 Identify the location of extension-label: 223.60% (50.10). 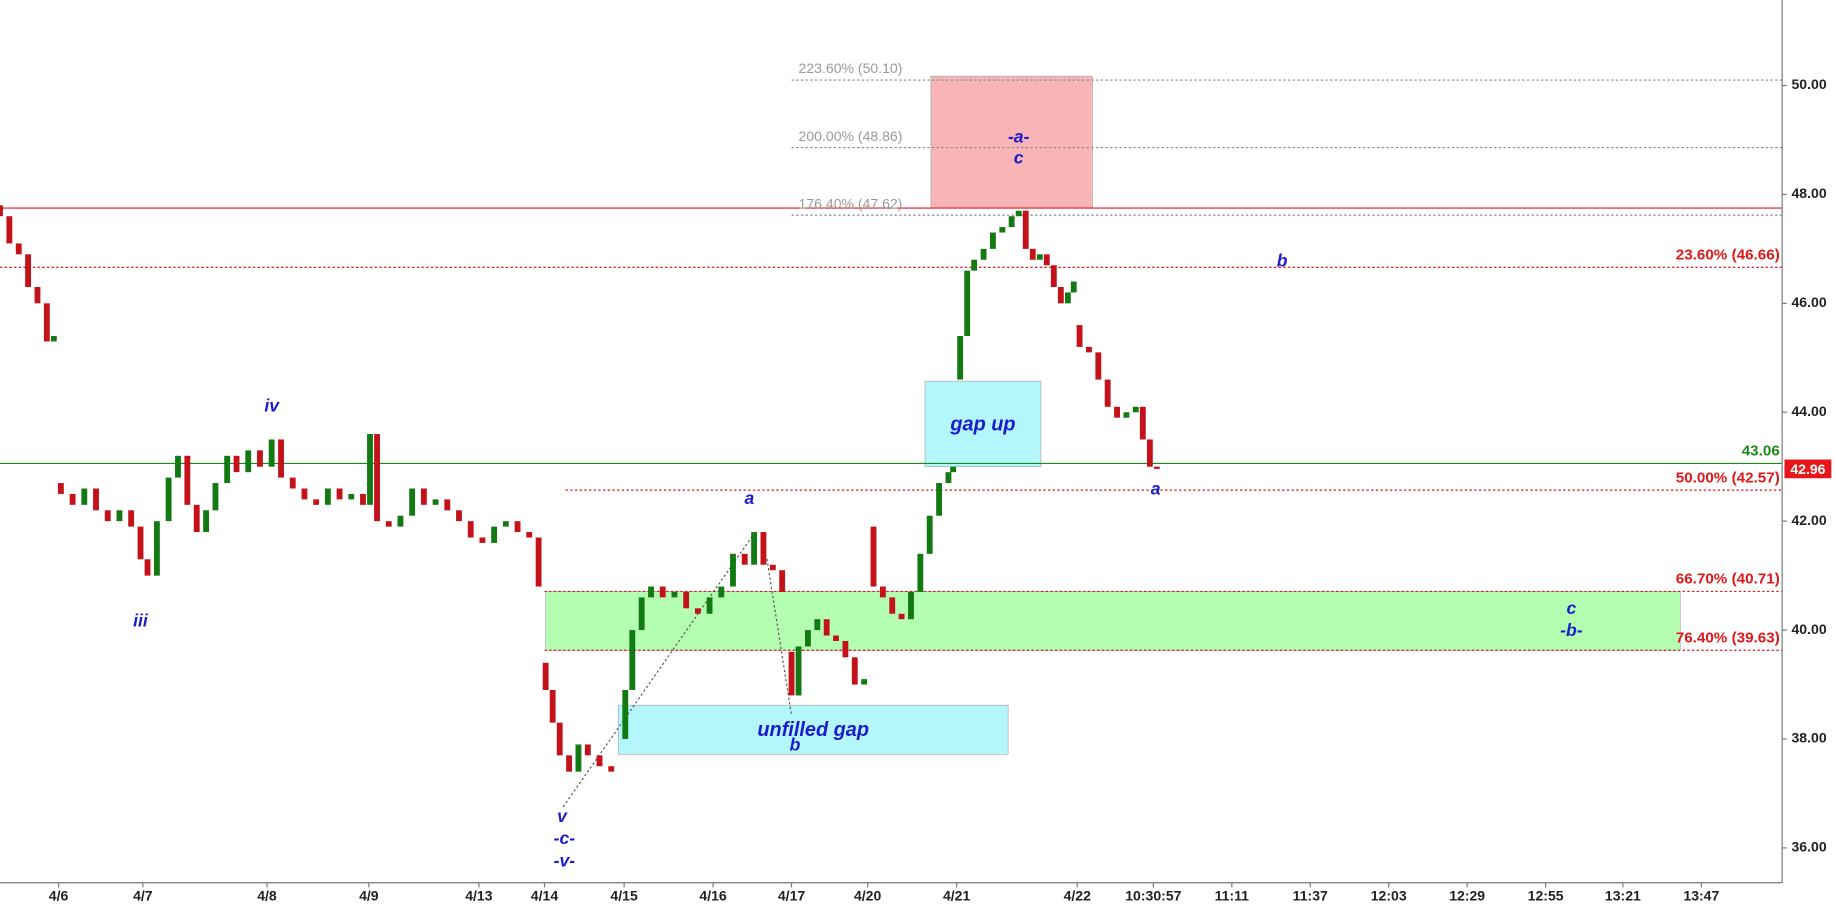
(851, 68).